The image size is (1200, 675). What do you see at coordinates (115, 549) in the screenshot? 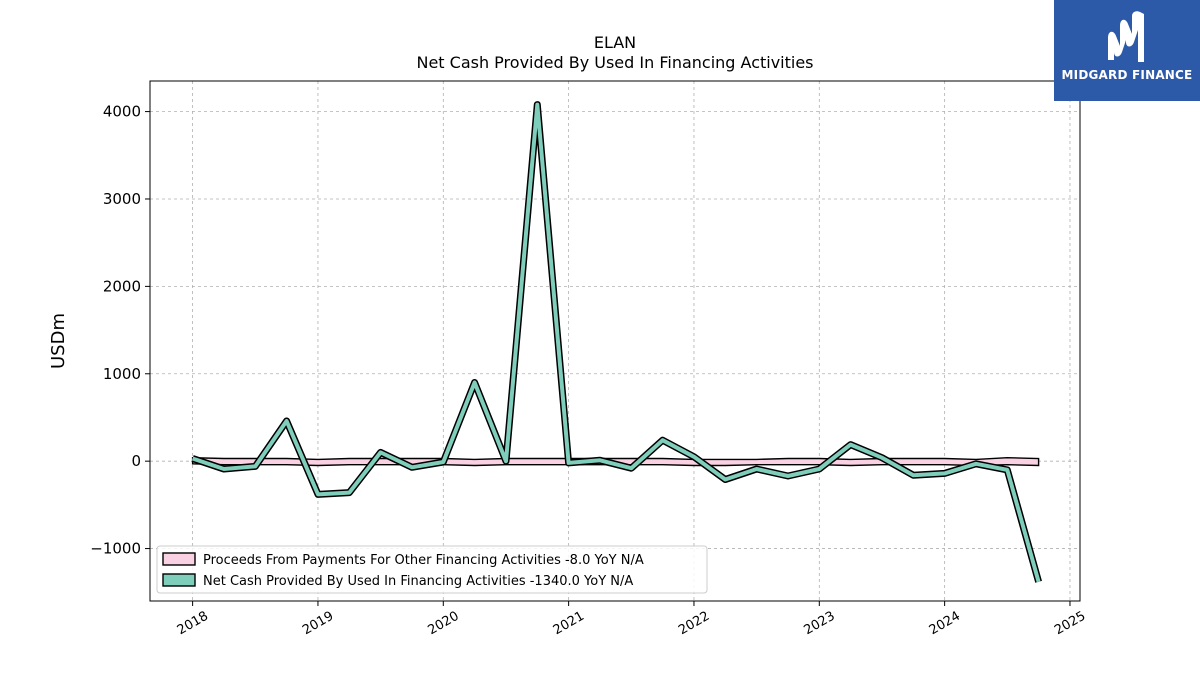
I see `y-tick-label: −1000` at bounding box center [115, 549].